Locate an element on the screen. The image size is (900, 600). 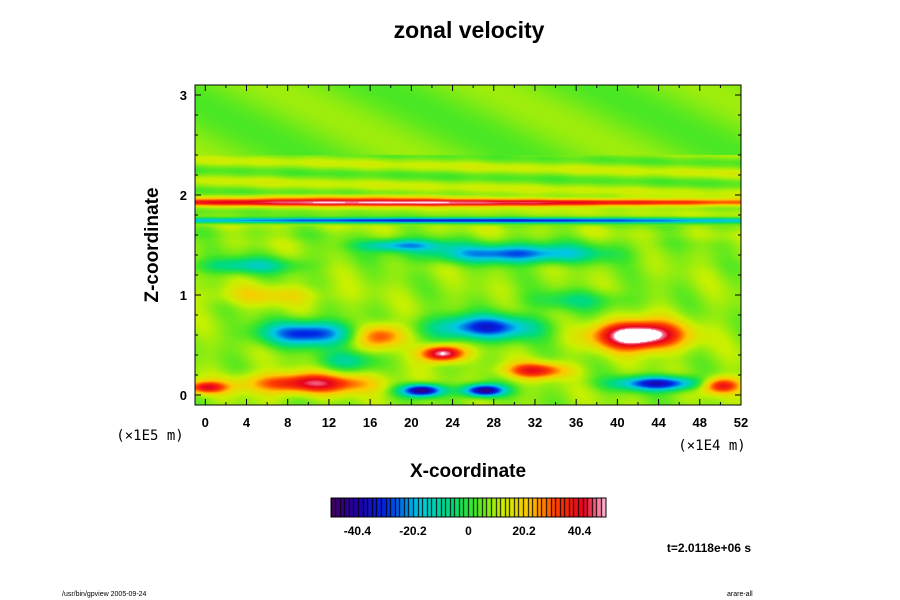
colorbar-tick-label: 0 is located at coordinates (468, 531).